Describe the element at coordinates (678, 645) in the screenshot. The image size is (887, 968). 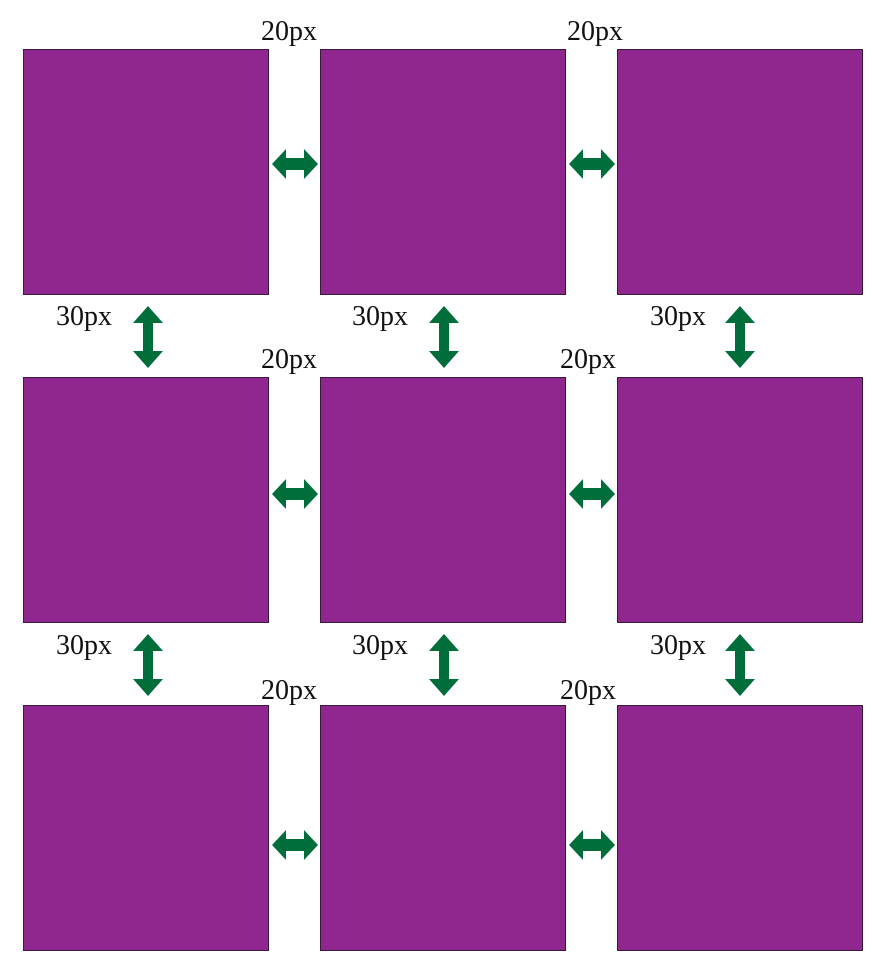
I see `row-gap-label-2-c3: 30px` at that location.